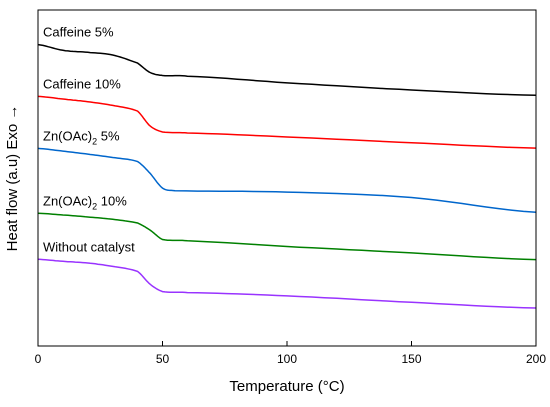 Image resolution: width=550 pixels, height=407 pixels. Describe the element at coordinates (89, 246) in the screenshot. I see `series-label-5: Without catalyst` at that location.